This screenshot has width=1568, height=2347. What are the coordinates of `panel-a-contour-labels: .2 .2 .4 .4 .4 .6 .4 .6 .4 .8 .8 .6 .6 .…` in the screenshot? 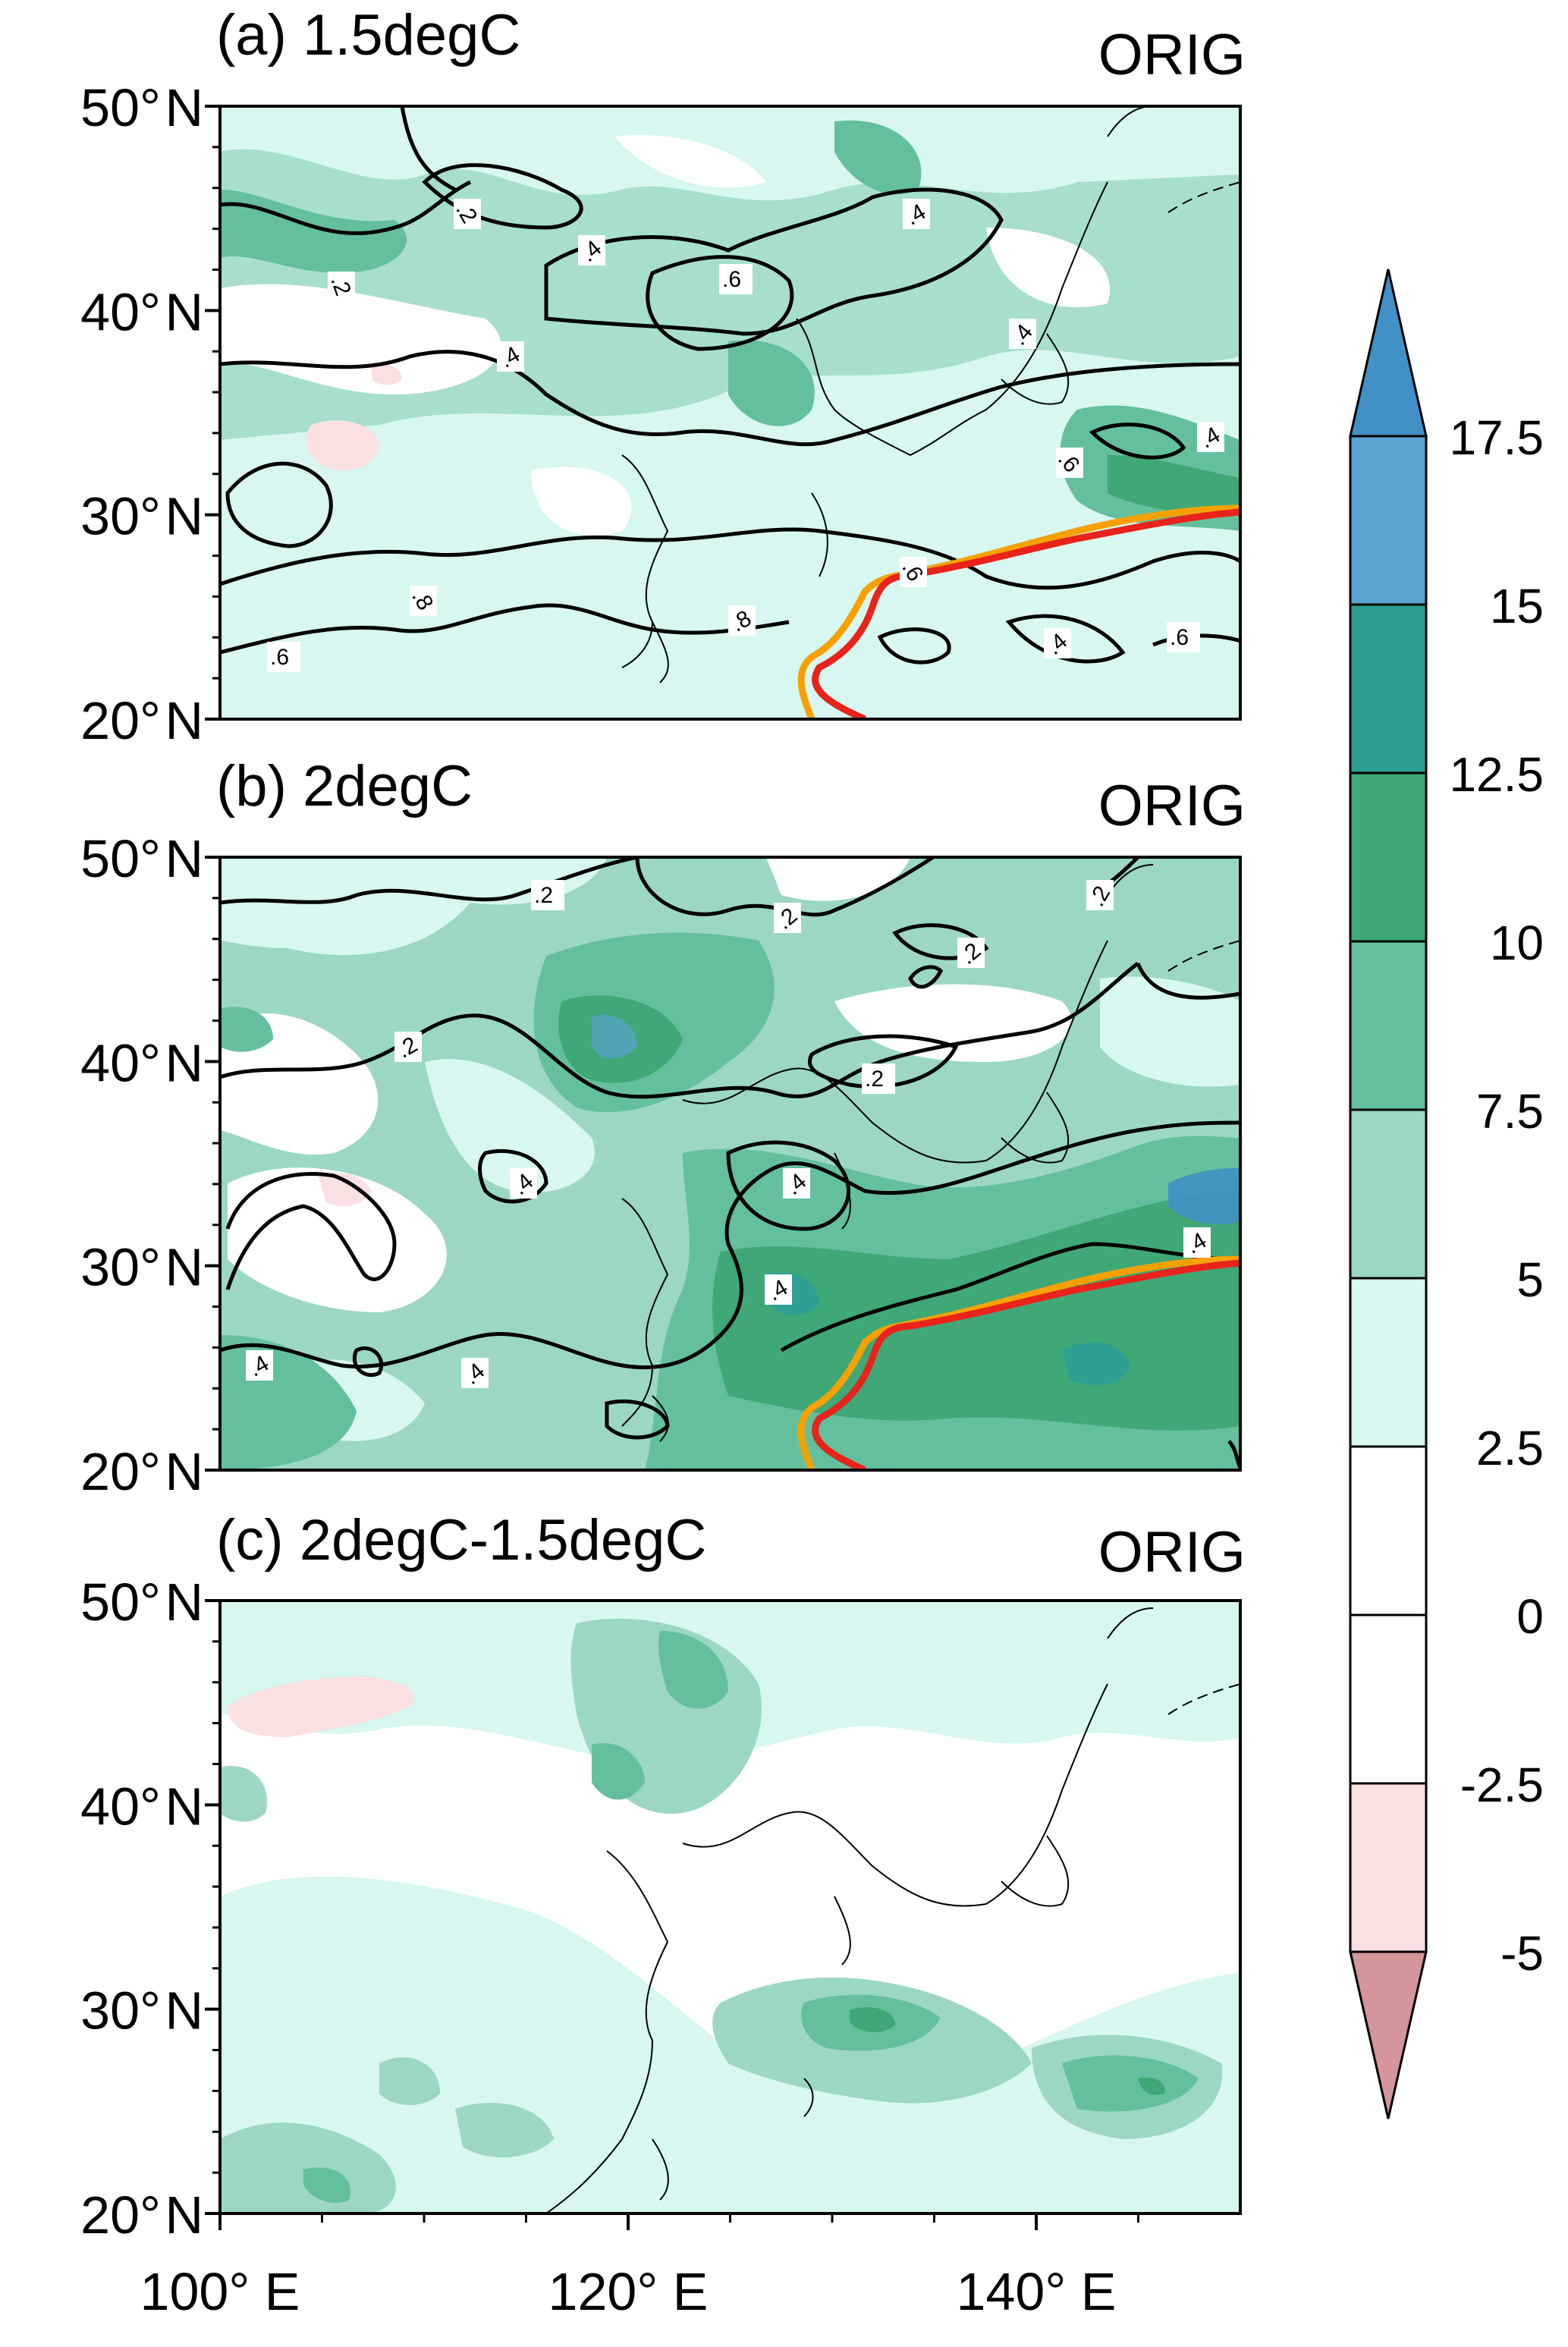 It's located at (746, 435).